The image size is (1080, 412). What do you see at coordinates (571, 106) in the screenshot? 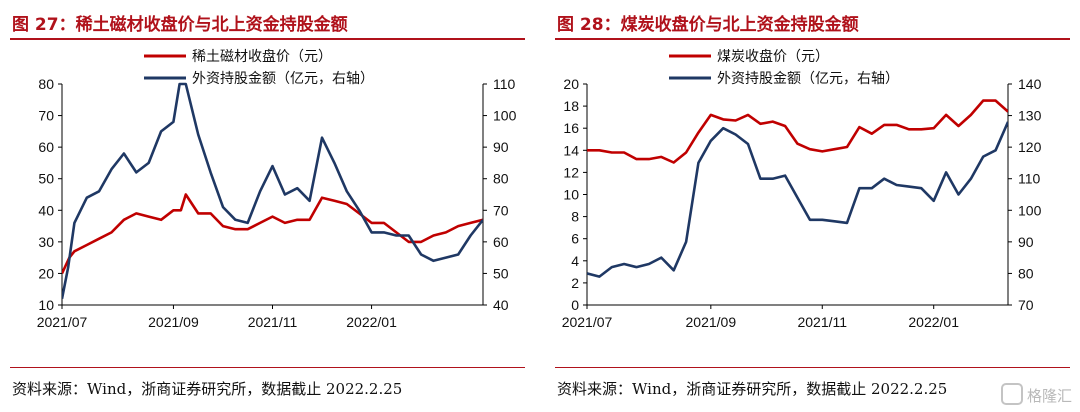
I see `y-left-tick-label: 18` at bounding box center [571, 106].